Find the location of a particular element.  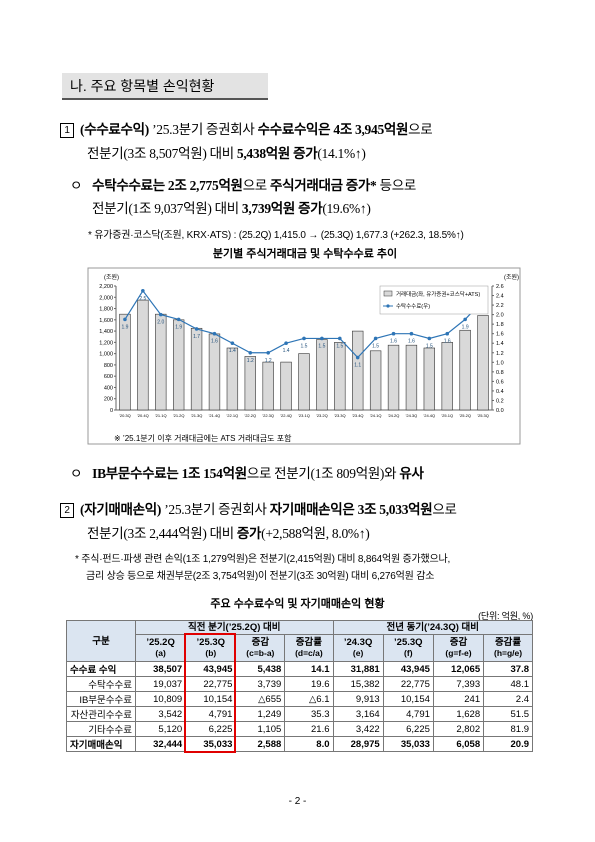

row-label: IB부문수수료 is located at coordinates (101, 699).